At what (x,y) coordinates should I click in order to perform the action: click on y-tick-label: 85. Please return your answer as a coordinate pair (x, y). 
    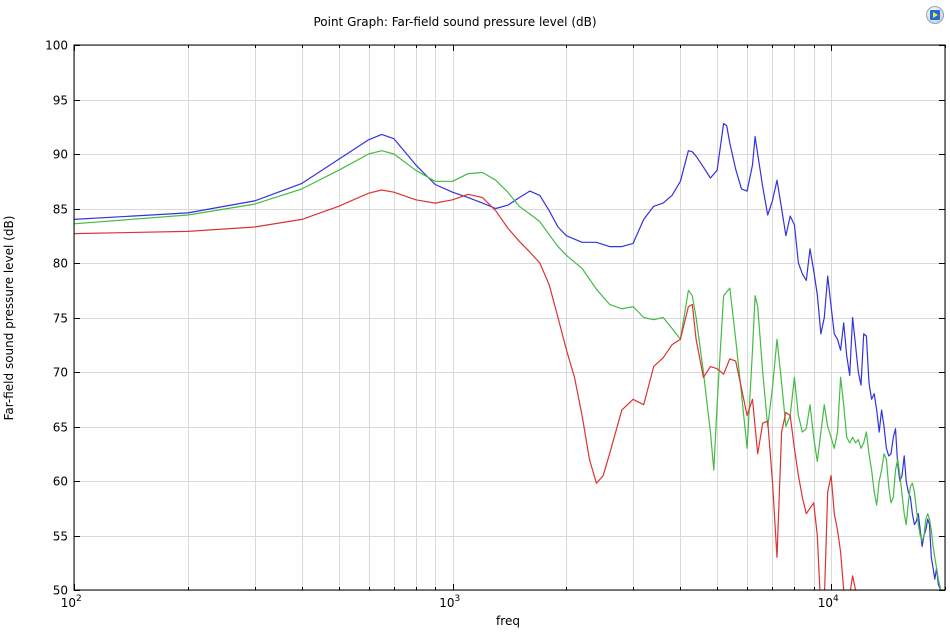
    Looking at the image, I should click on (60, 210).